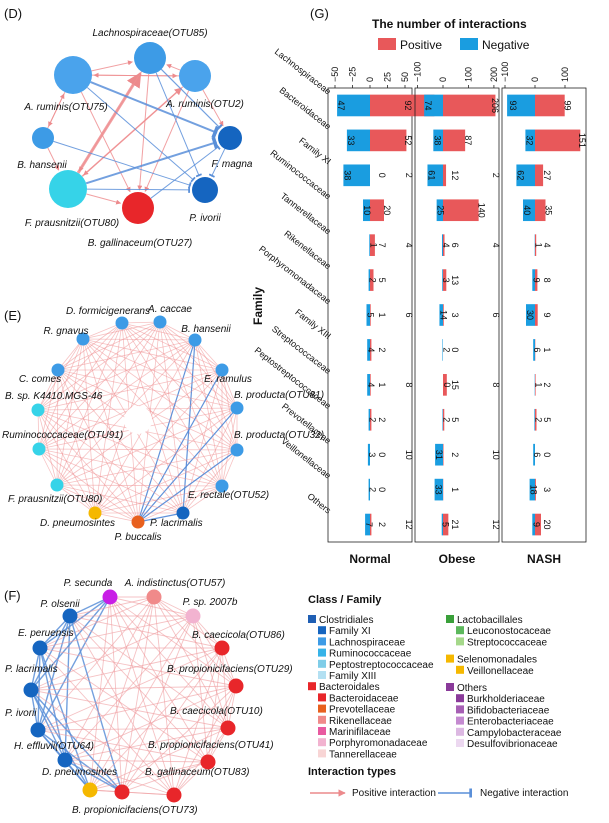  What do you see at coordinates (547, 175) in the screenshot?
I see `positive-value-label: 27` at bounding box center [547, 175].